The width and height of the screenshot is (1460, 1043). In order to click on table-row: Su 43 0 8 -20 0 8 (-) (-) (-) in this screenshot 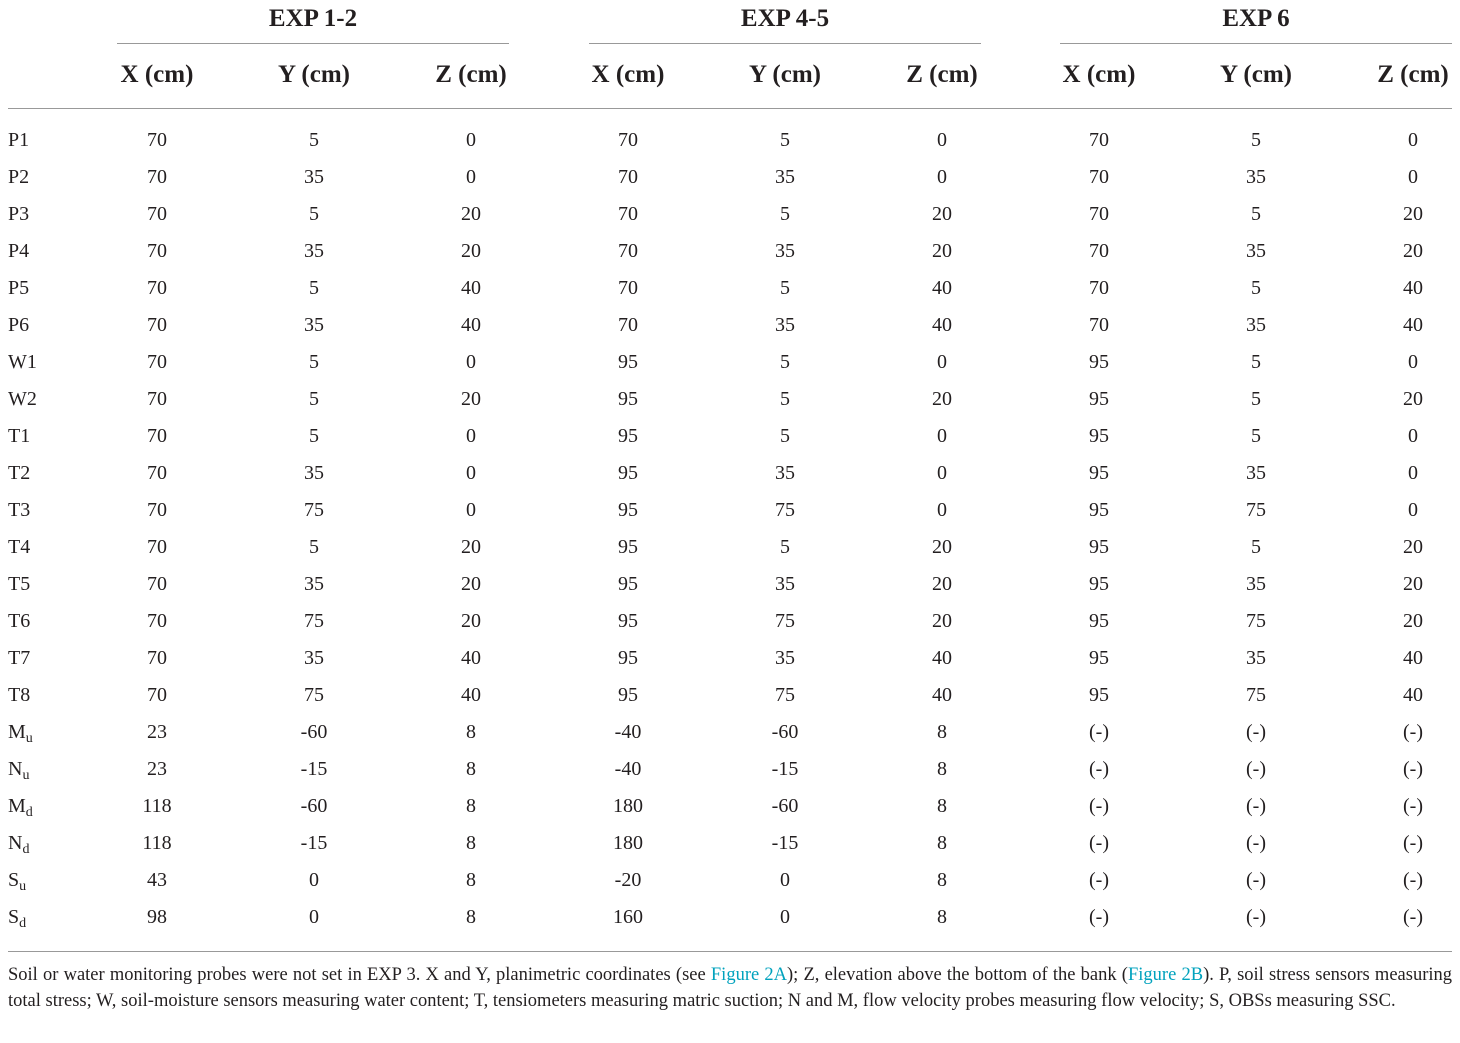, I will do `click(730, 880)`.